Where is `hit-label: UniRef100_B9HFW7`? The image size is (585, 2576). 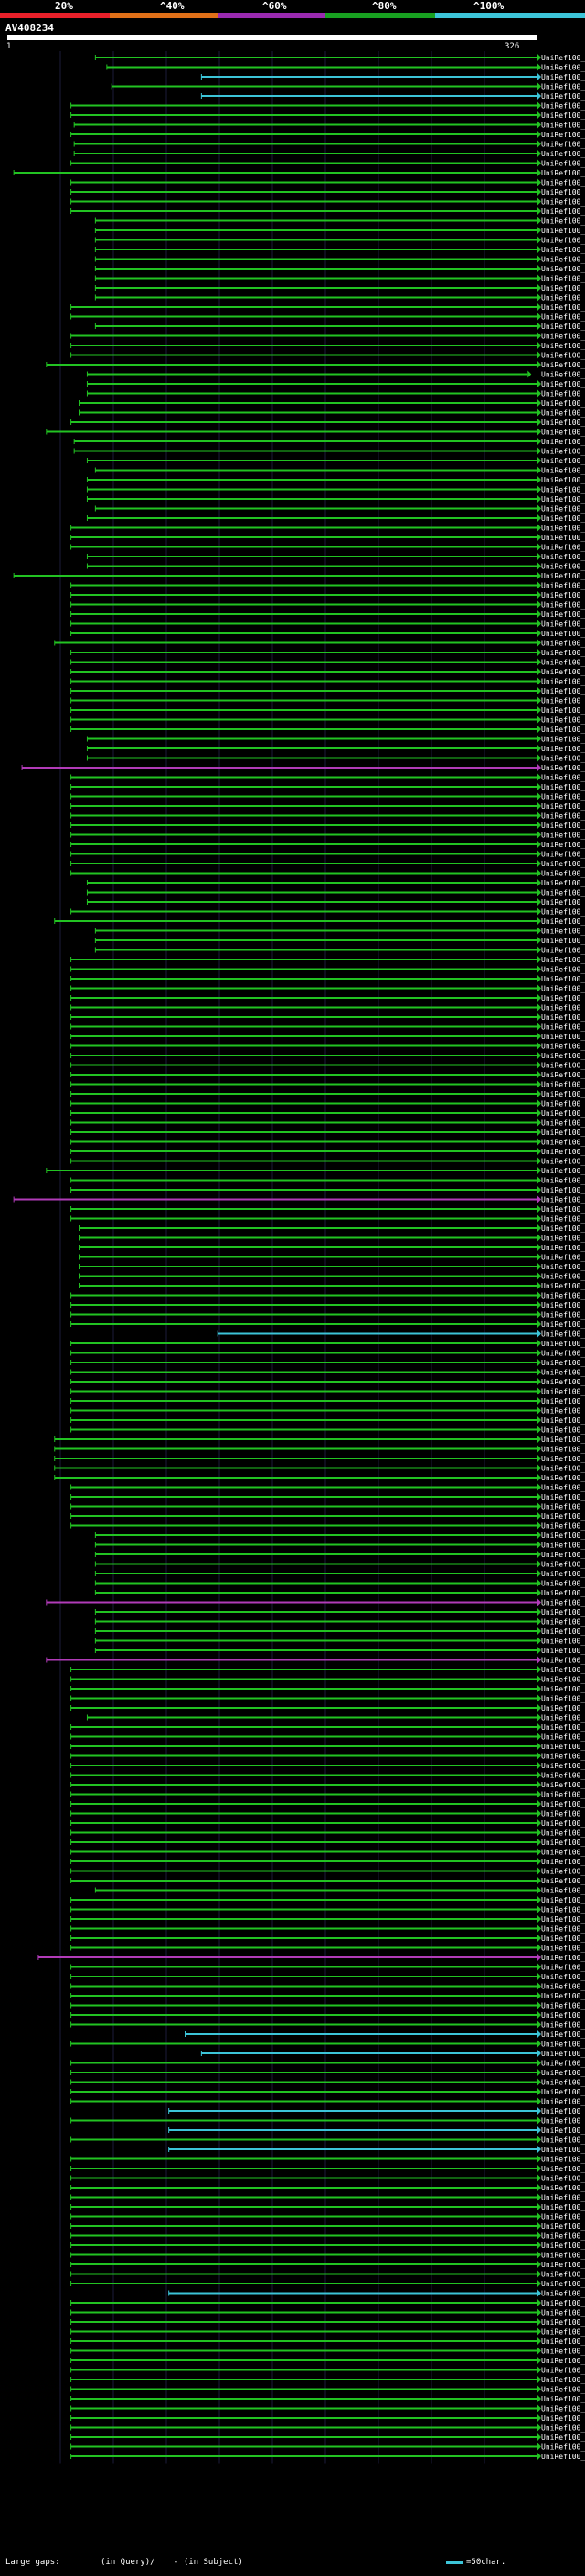
hit-label: UniRef100_B9HFW7 is located at coordinates (563, 241).